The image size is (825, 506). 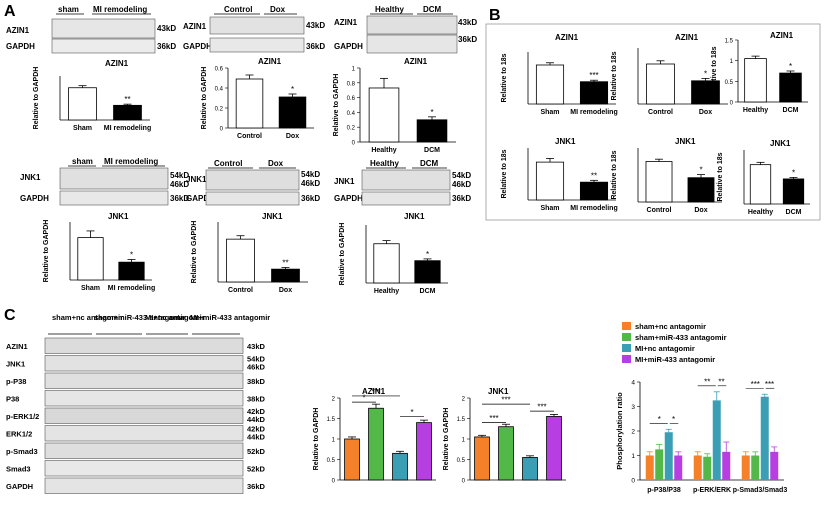 What do you see at coordinates (197, 46) in the screenshot?
I see `row-label: GAPDH` at bounding box center [197, 46].